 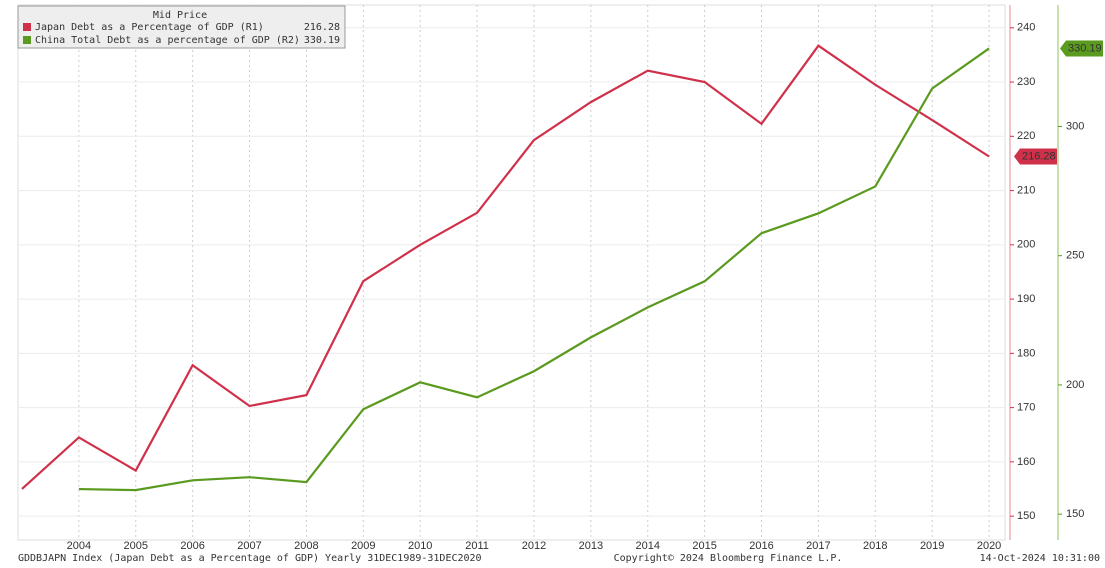 What do you see at coordinates (818, 546) in the screenshot?
I see `x-tick-label: 2017` at bounding box center [818, 546].